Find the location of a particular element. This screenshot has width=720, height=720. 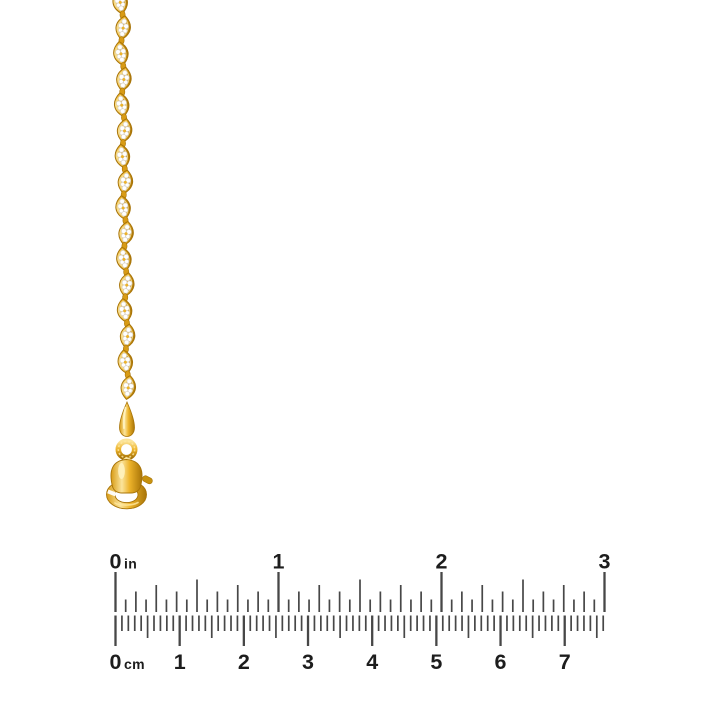

ruler-inch-unit-label: in is located at coordinates (130, 564).